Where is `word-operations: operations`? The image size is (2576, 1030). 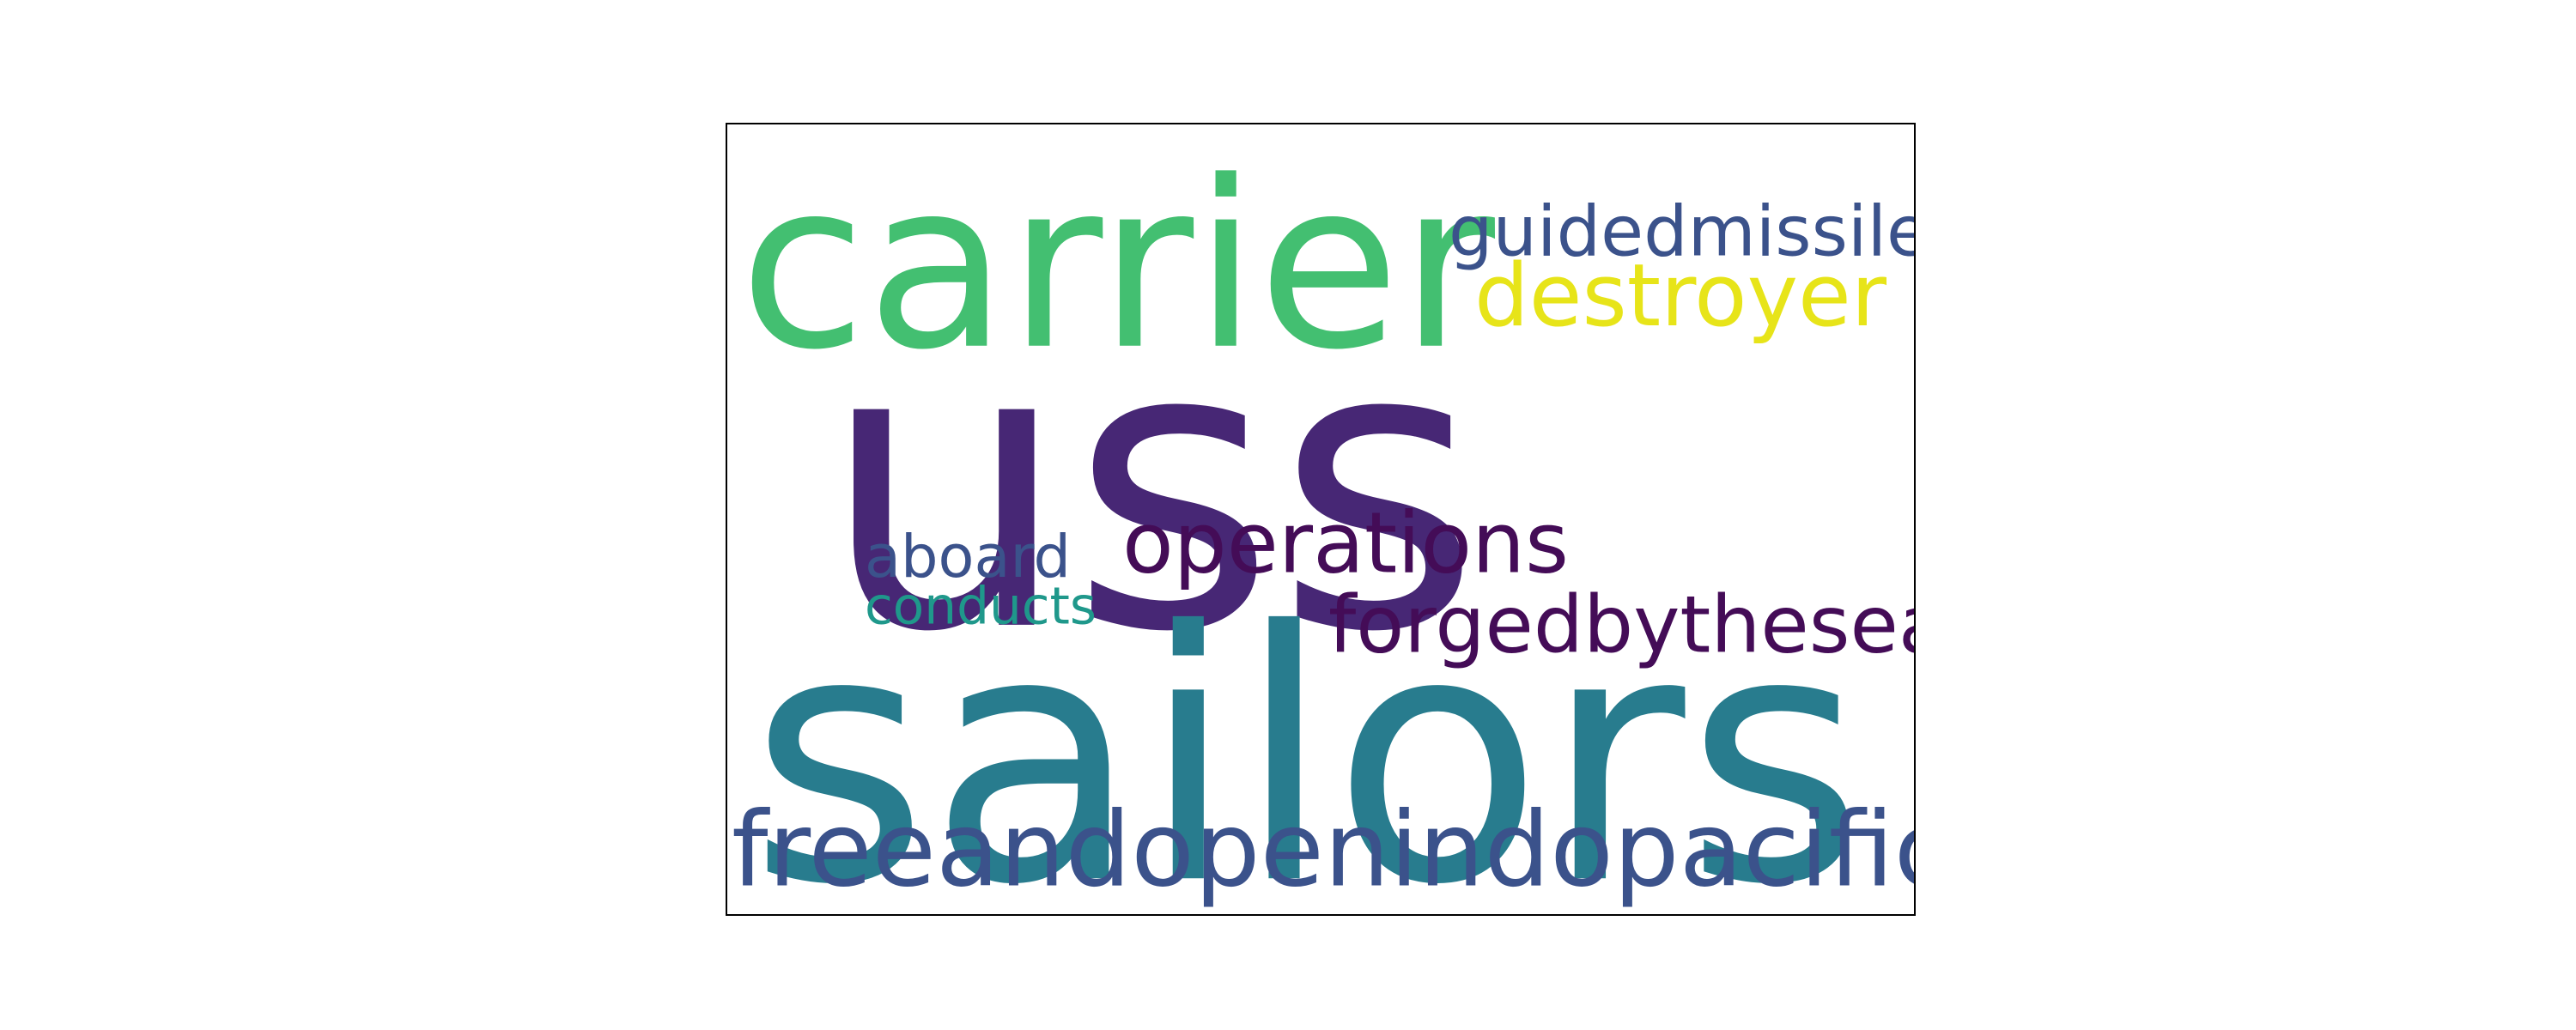 word-operations: operations is located at coordinates (1345, 543).